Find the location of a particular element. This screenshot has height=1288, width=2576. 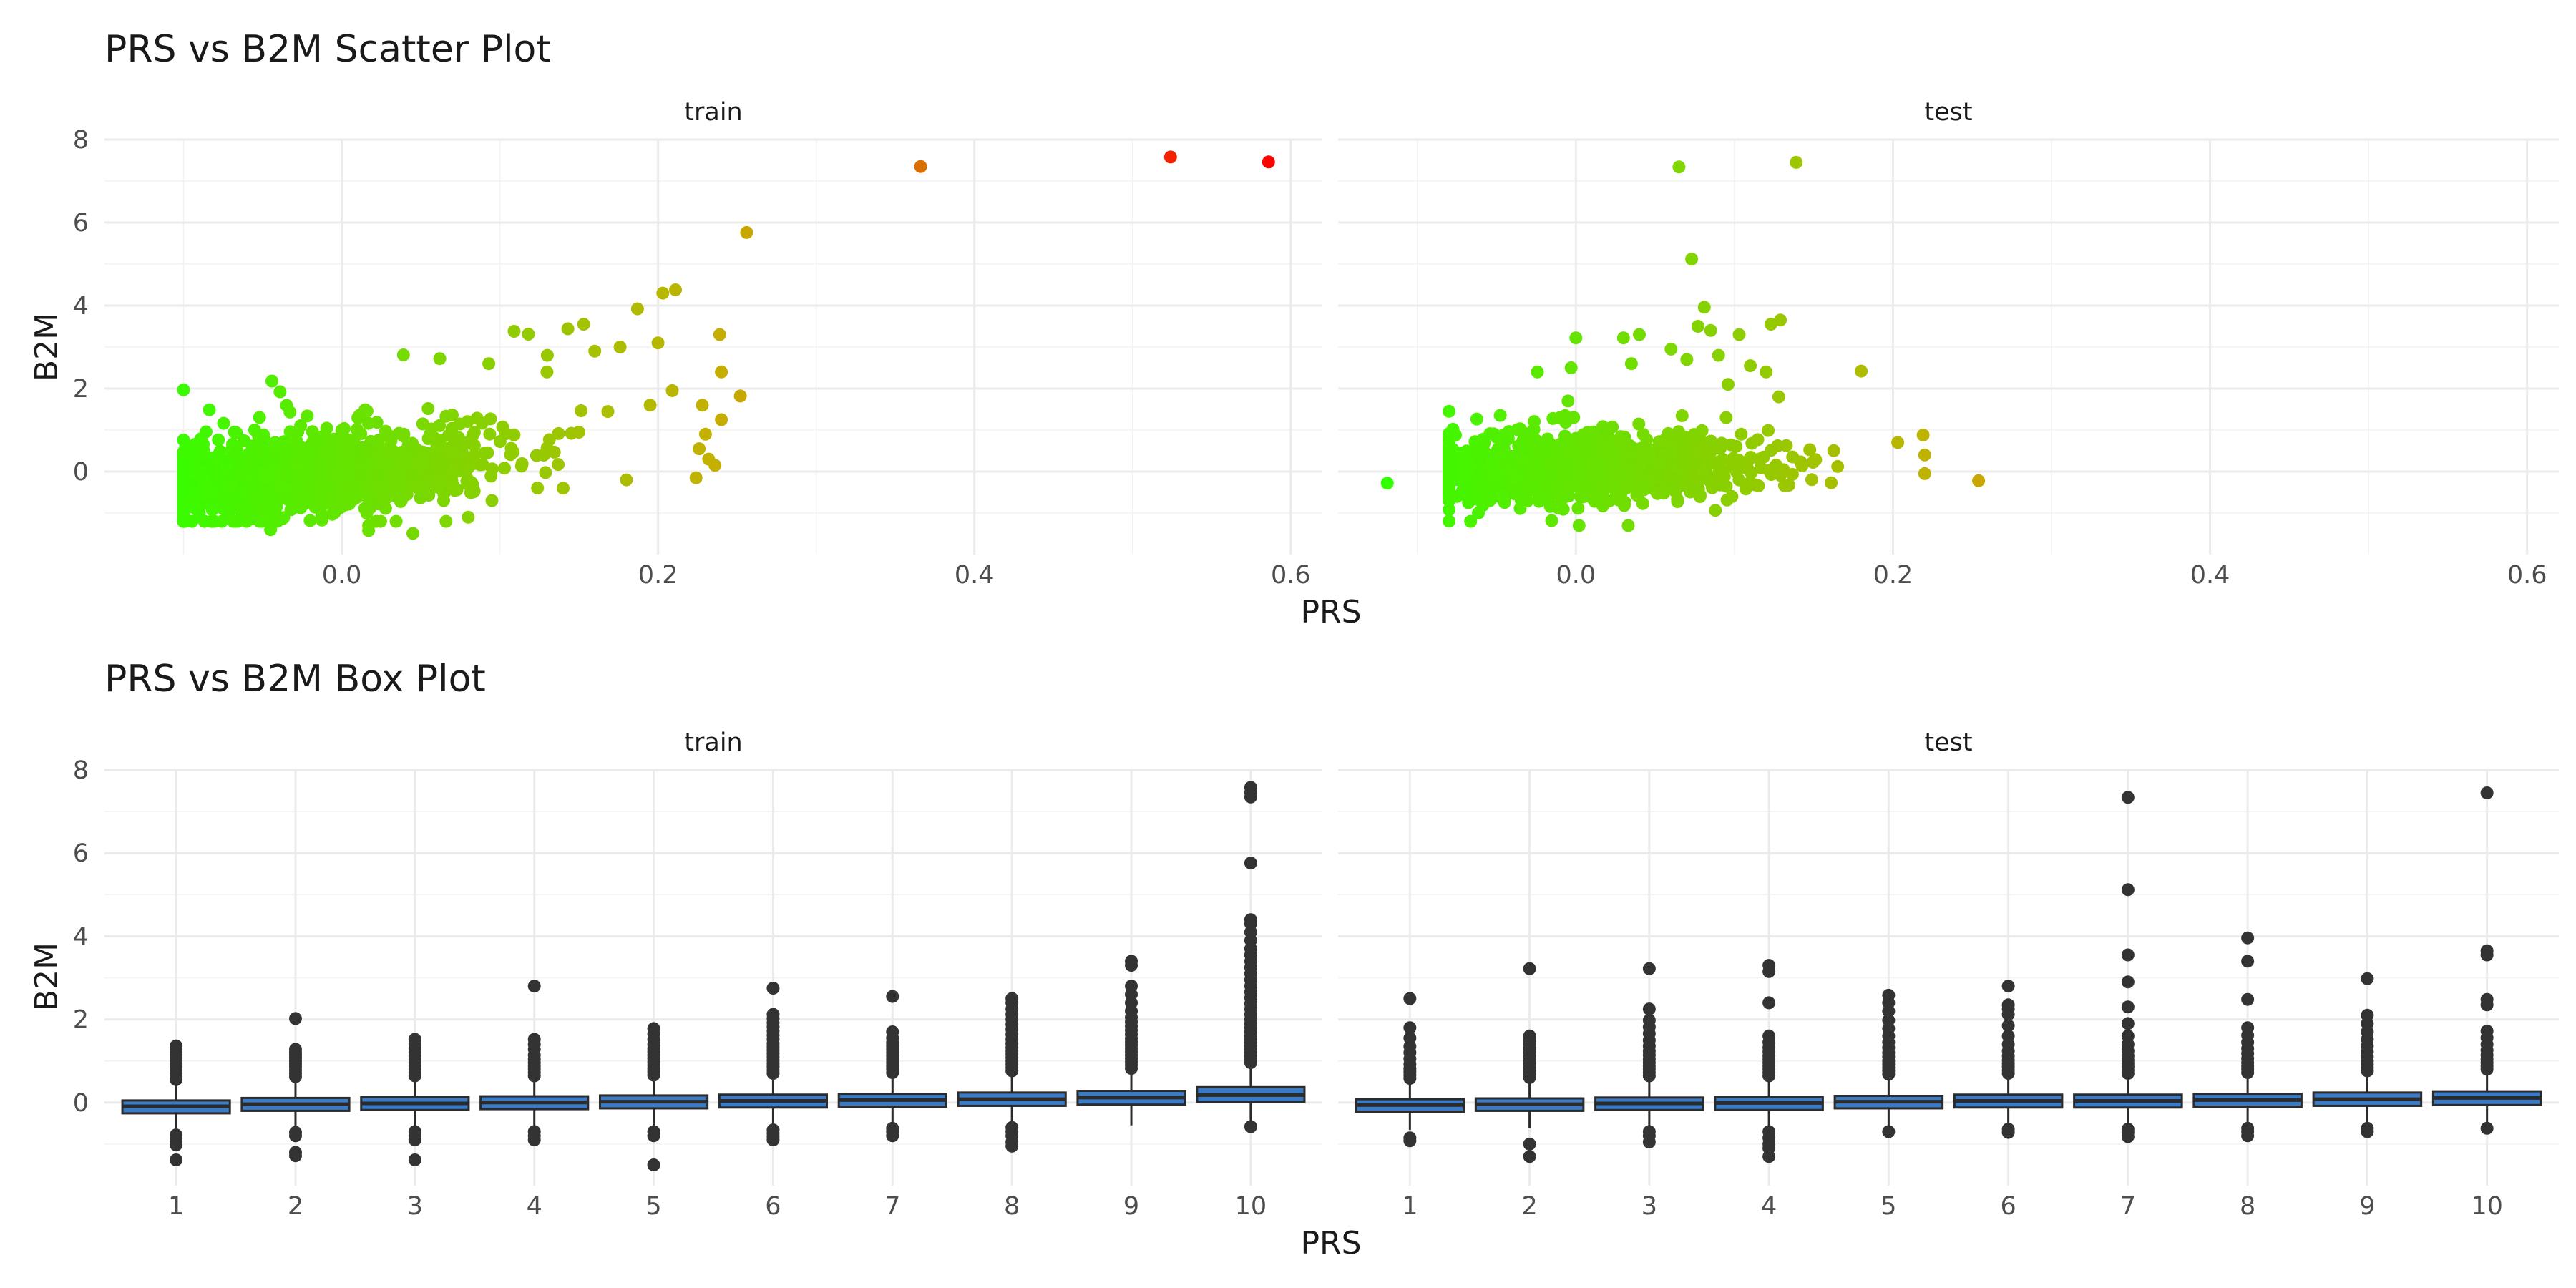

scatter-y-tick-label: 6 is located at coordinates (81, 223).